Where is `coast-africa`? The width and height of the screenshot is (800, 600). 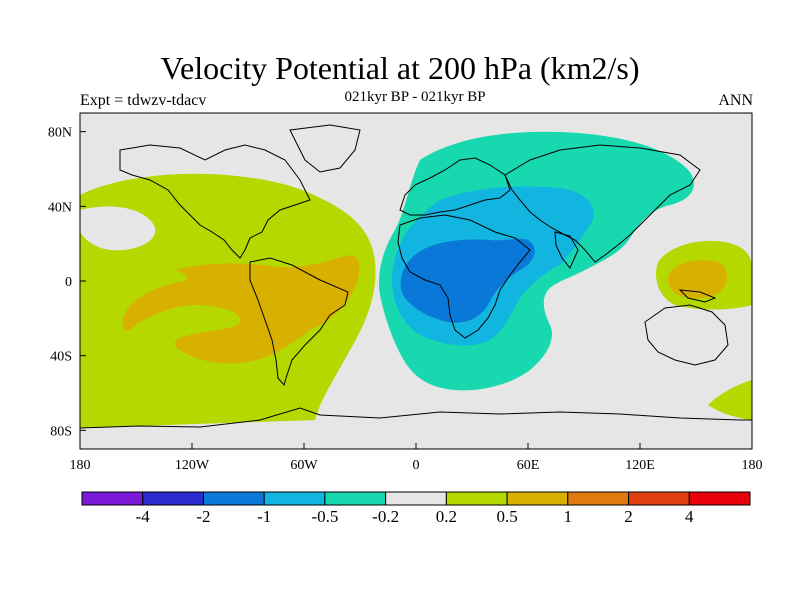 coast-africa is located at coordinates (464, 276).